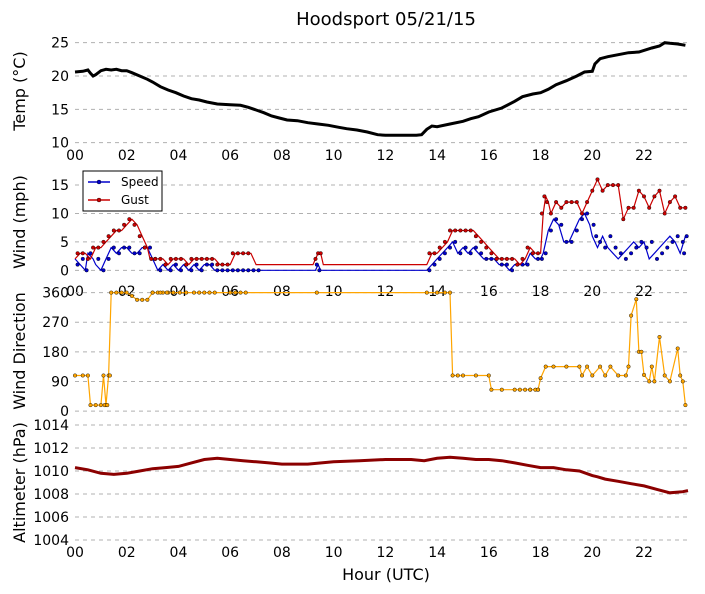  What do you see at coordinates (51, 541) in the screenshot?
I see `y-tick-label: 1004` at bounding box center [51, 541].